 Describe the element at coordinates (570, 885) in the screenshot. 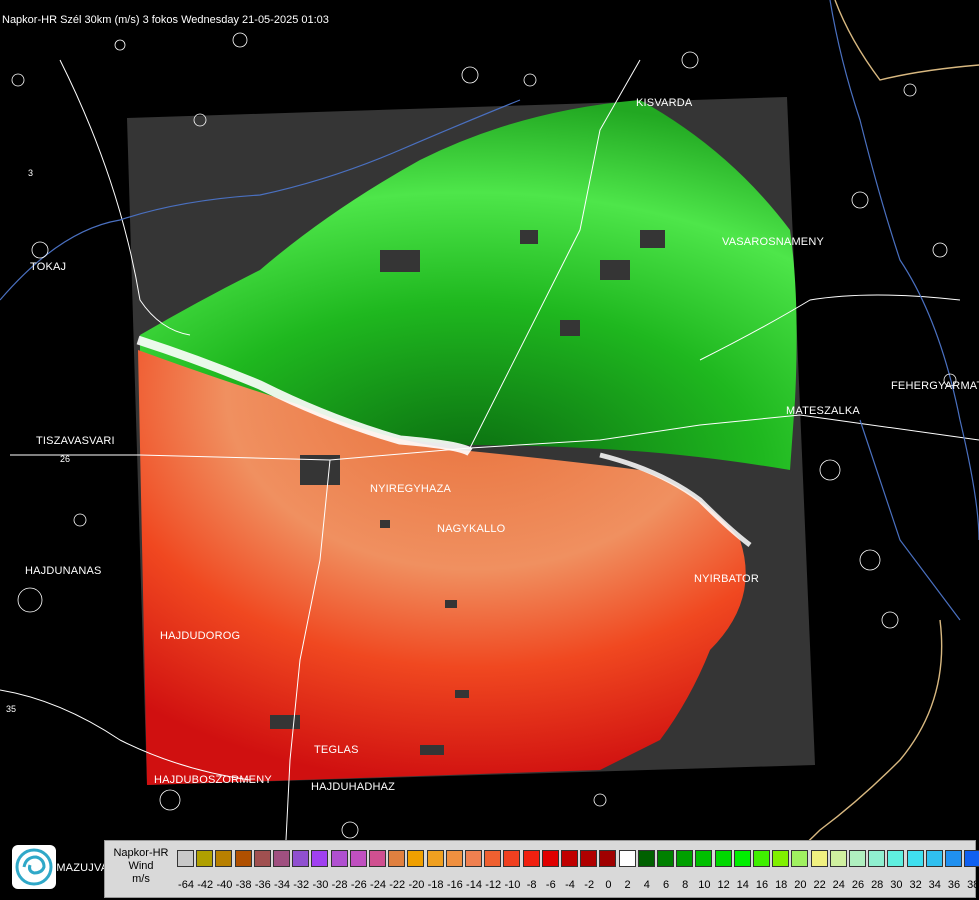

I see `legend-tick-label: -4` at that location.